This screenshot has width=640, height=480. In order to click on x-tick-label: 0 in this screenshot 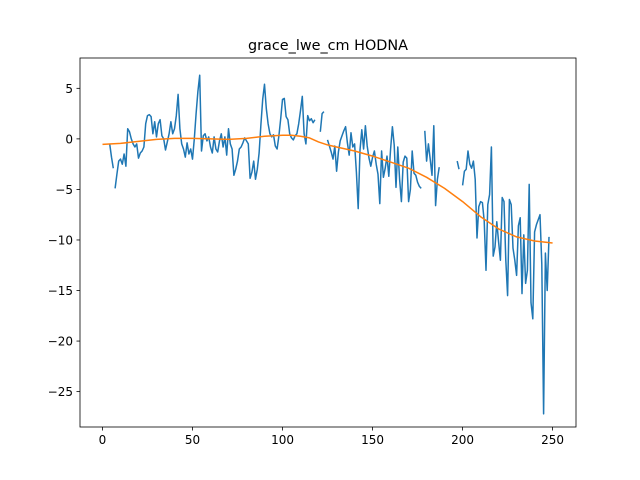, I will do `click(103, 440)`.